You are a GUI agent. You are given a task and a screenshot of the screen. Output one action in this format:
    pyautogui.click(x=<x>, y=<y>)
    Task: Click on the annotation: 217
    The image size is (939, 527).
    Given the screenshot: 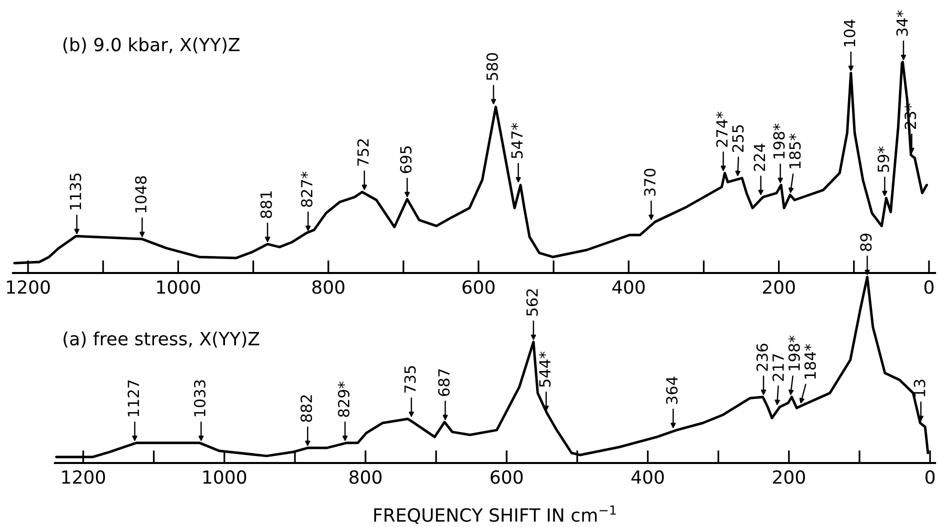 What is the action you would take?
    pyautogui.click(x=778, y=367)
    